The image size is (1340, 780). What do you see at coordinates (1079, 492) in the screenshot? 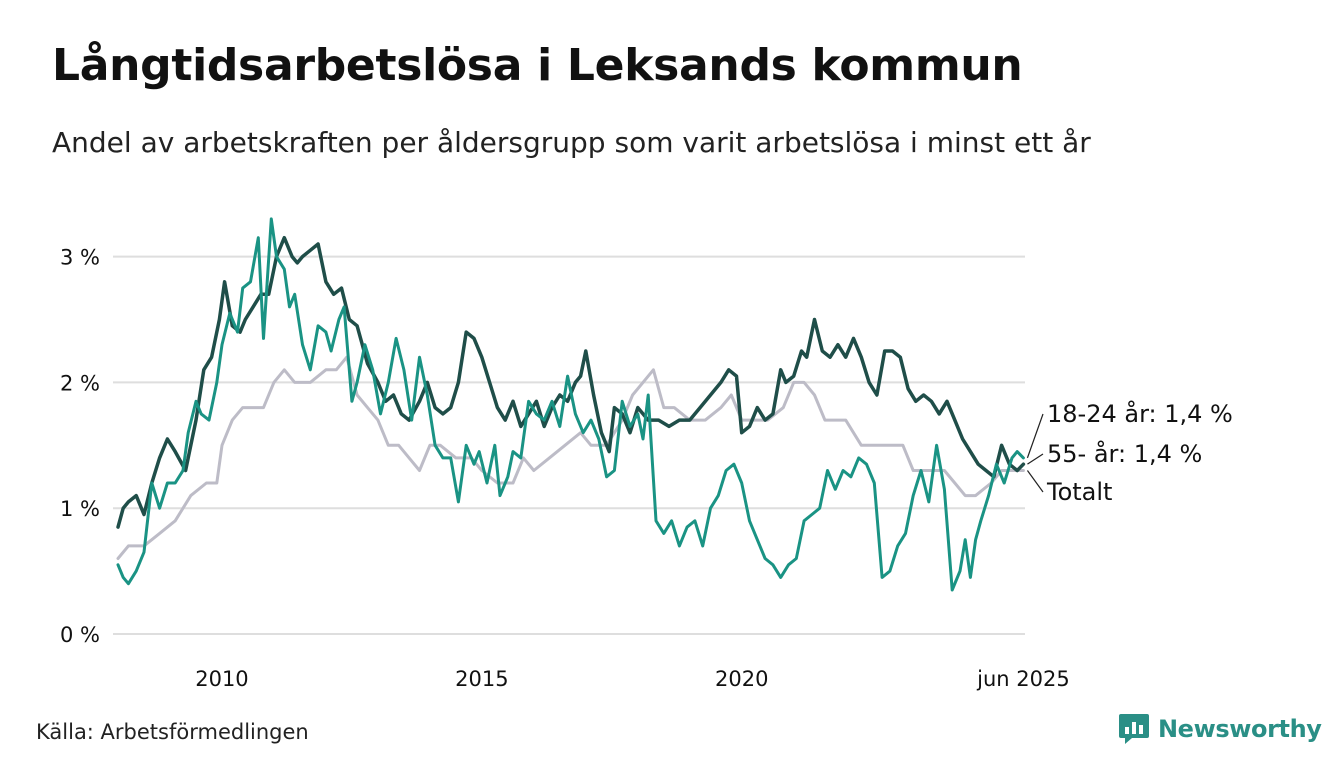
I see `series-end-label-0: Totalt` at bounding box center [1079, 492].